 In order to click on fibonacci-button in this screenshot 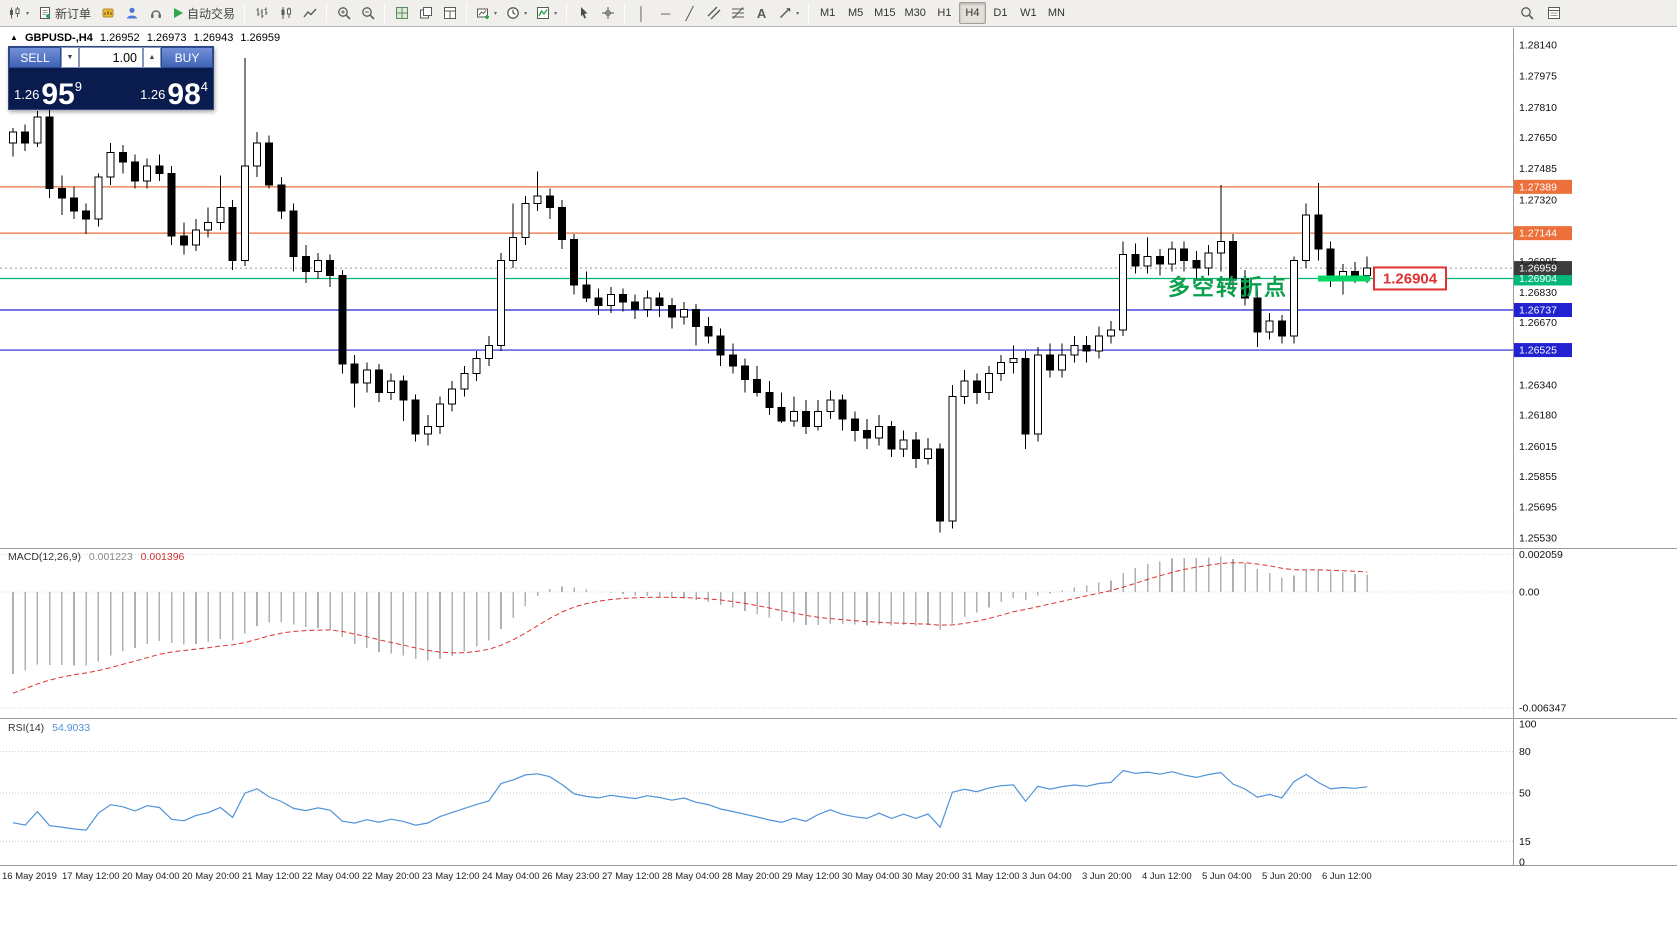, I will do `click(737, 13)`.